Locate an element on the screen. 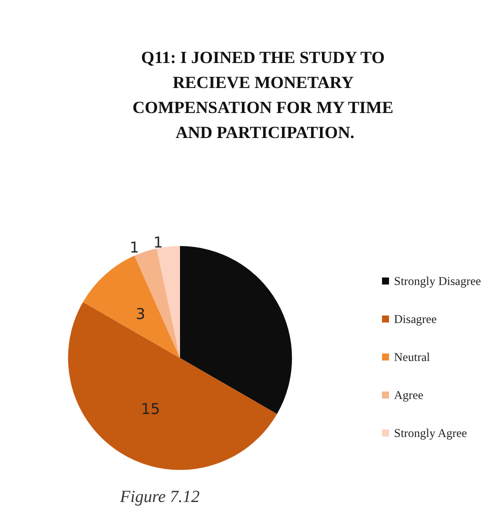  legend-label: Strongly Disagree is located at coordinates (437, 281).